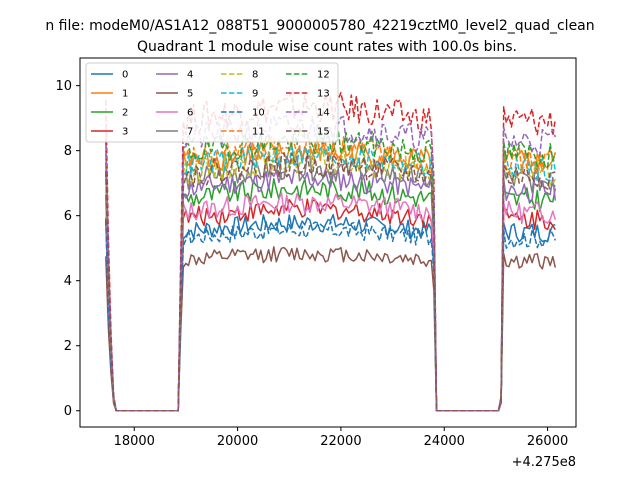  I want to click on x-axis: 18000 20000 22000 24000 26000, so click(341, 438).